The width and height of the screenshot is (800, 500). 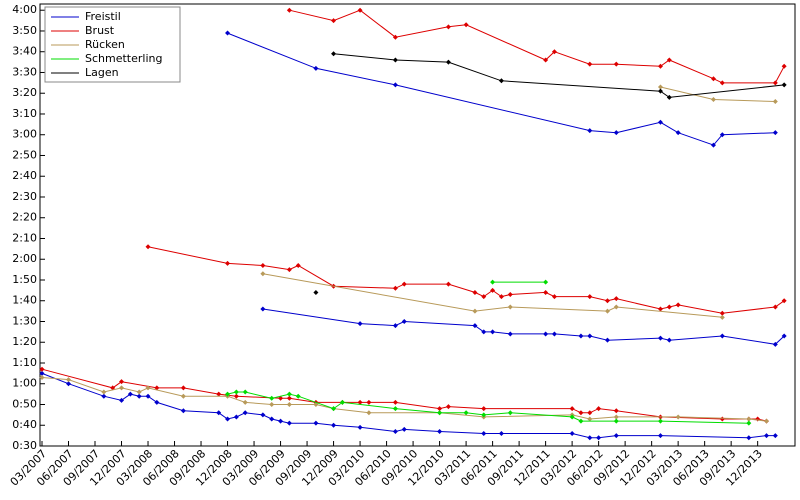 I want to click on y-tick-label: 4:00, so click(x=24, y=9).